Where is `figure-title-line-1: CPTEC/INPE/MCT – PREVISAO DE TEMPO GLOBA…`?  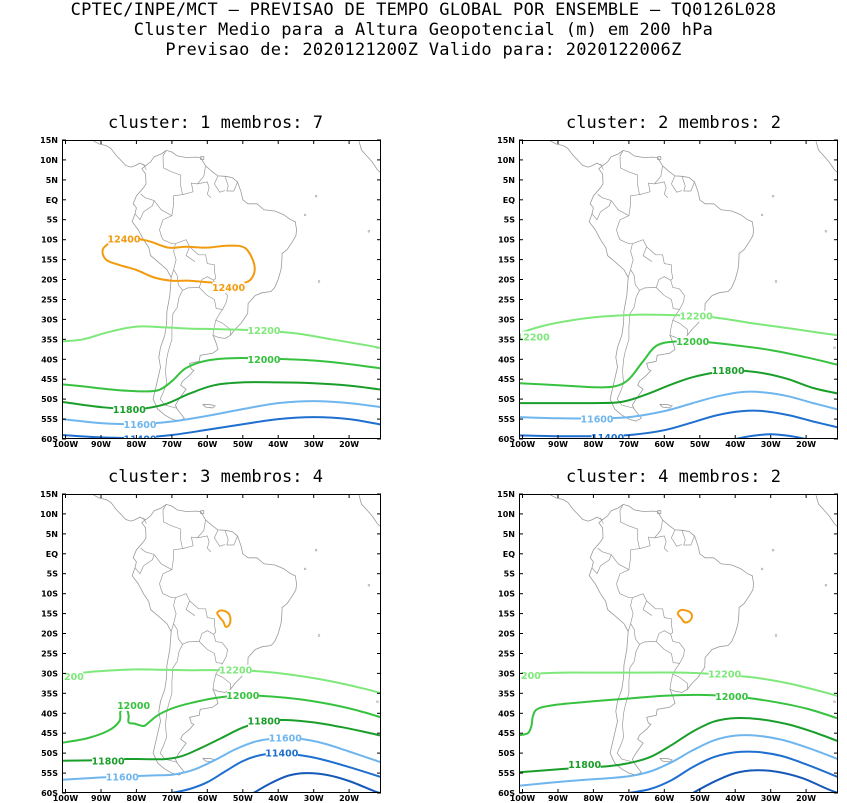
figure-title-line-1: CPTEC/INPE/MCT – PREVISAO DE TEMPO GLOBA… is located at coordinates (423, 10).